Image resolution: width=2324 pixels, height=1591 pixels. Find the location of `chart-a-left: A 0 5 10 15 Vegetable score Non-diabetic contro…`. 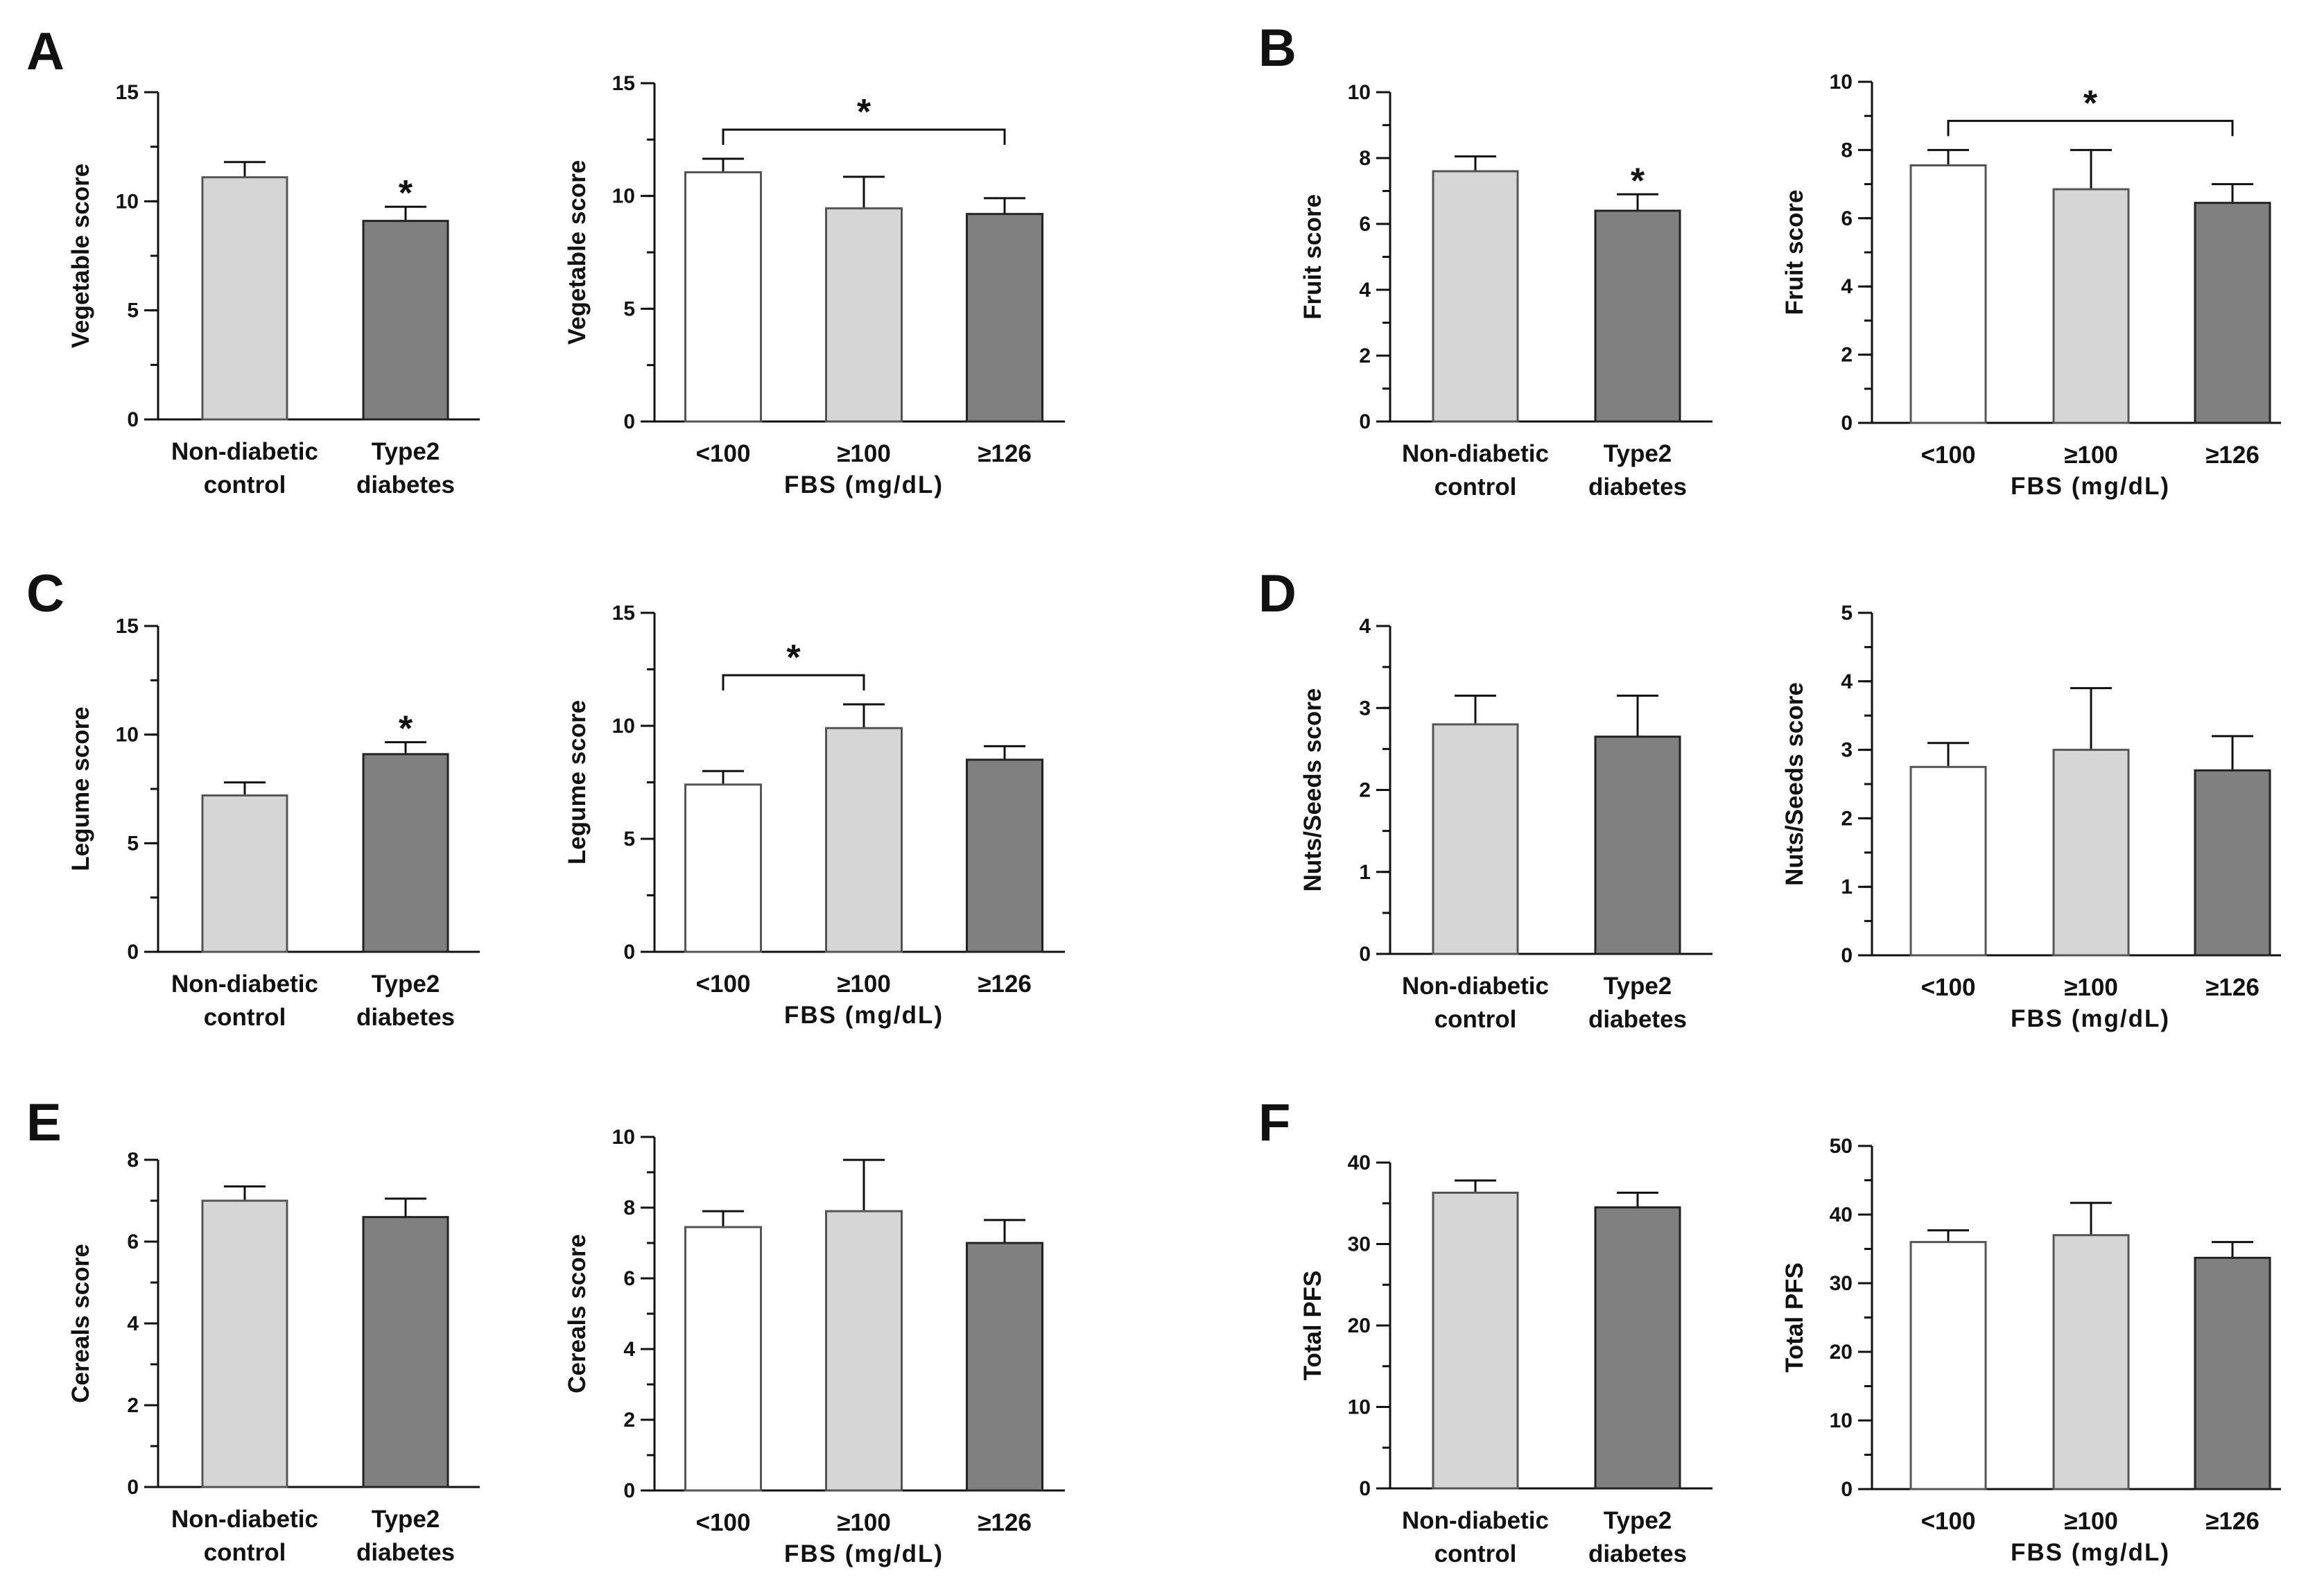

chart-a-left: A 0 5 10 15 Vegetable score Non-diabetic contro… is located at coordinates (253, 260).